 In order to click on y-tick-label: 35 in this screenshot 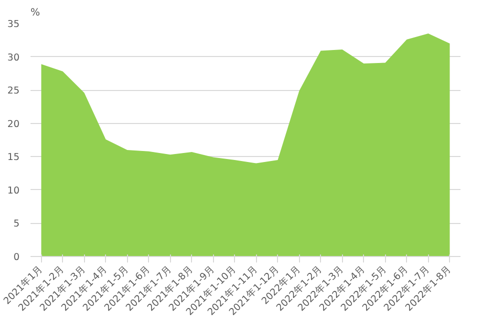, I will do `click(13, 24)`.